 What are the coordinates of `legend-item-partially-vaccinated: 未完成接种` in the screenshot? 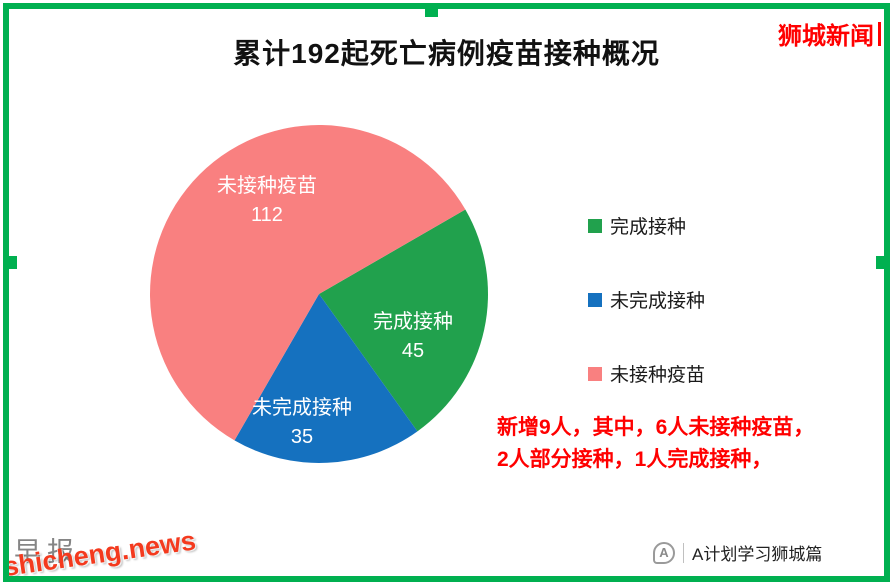 It's located at (646, 299).